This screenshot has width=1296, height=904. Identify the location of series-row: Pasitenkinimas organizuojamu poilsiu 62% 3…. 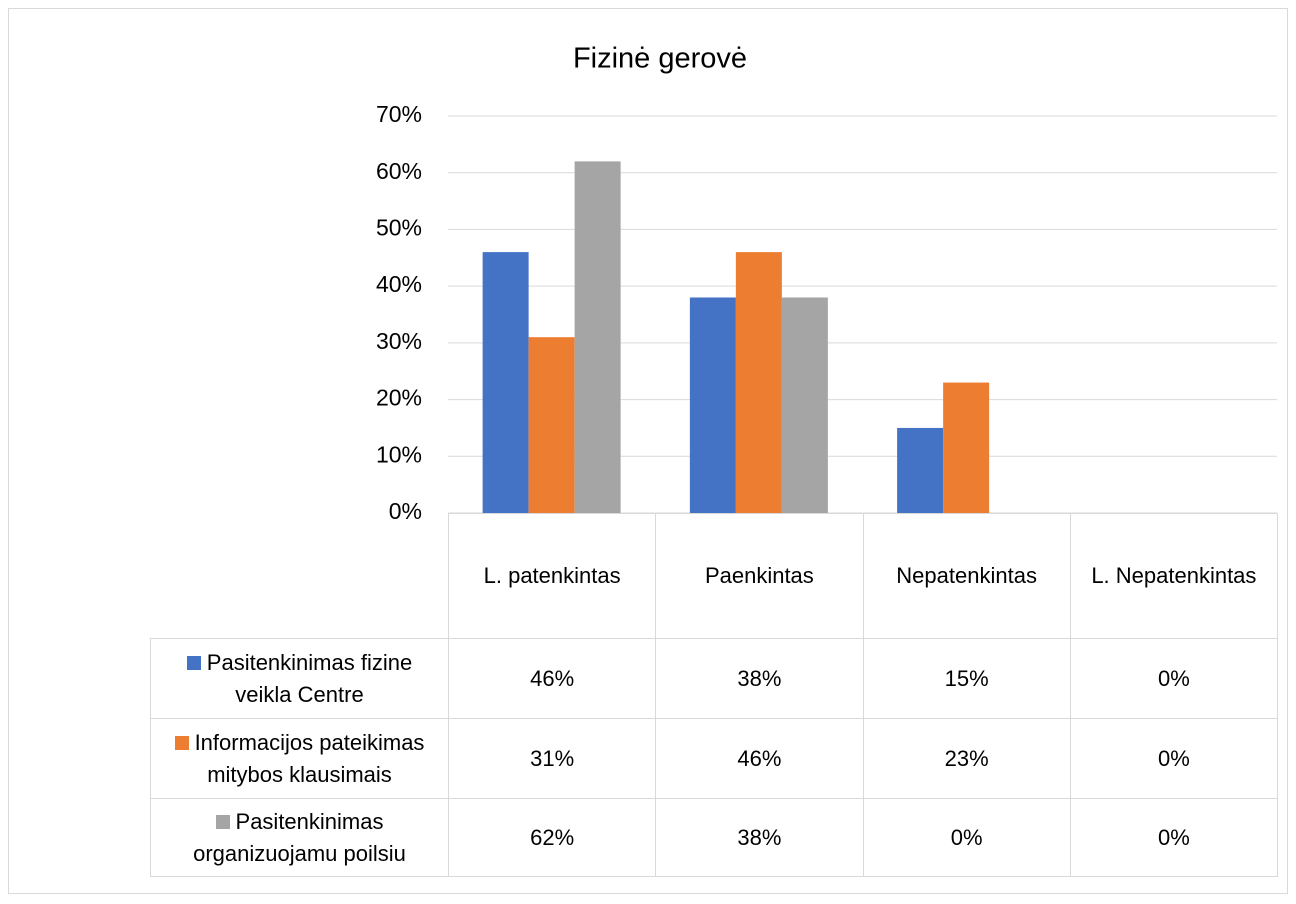
(714, 837).